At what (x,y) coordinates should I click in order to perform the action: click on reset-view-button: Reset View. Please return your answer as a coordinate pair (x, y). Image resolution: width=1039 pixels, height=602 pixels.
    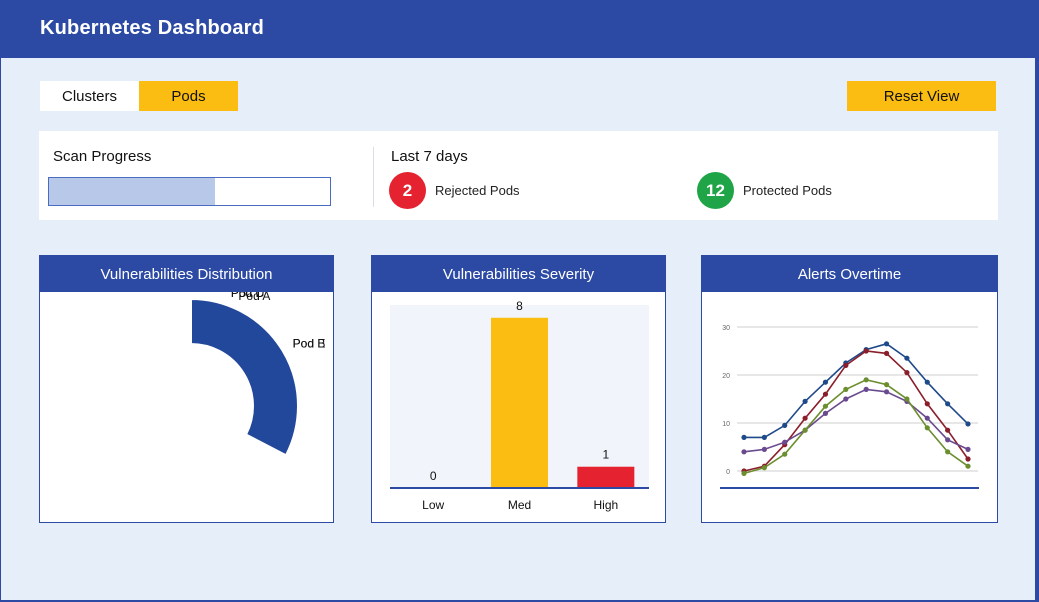
    Looking at the image, I should click on (921, 96).